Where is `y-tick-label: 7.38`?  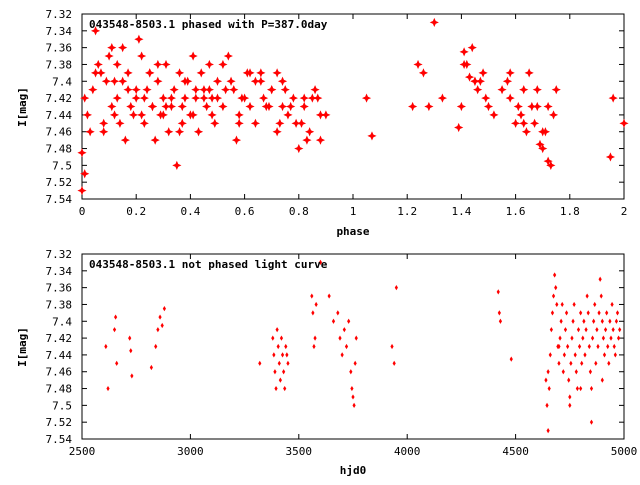
y-tick-label: 7.38 is located at coordinates (59, 64).